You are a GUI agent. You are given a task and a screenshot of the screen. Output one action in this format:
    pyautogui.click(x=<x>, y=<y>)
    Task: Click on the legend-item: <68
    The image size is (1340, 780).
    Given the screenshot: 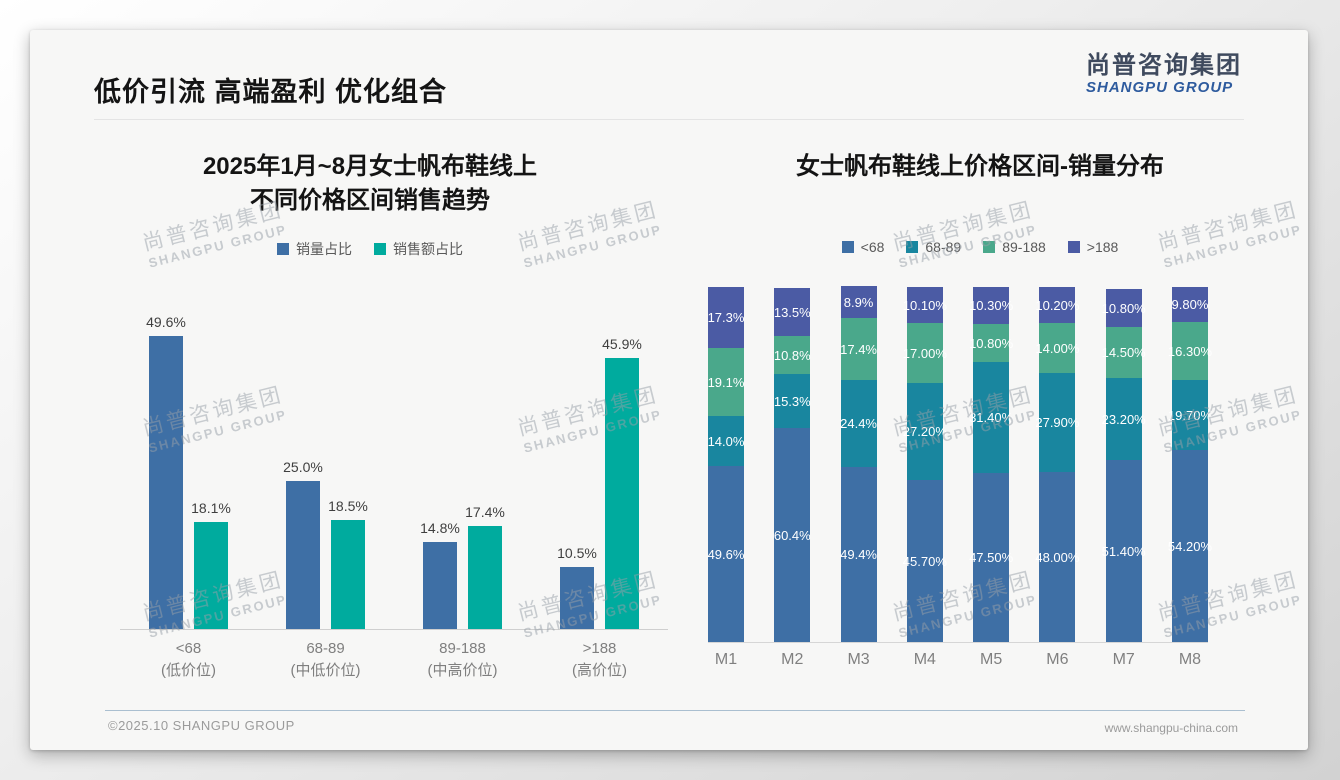 What is the action you would take?
    pyautogui.click(x=863, y=247)
    